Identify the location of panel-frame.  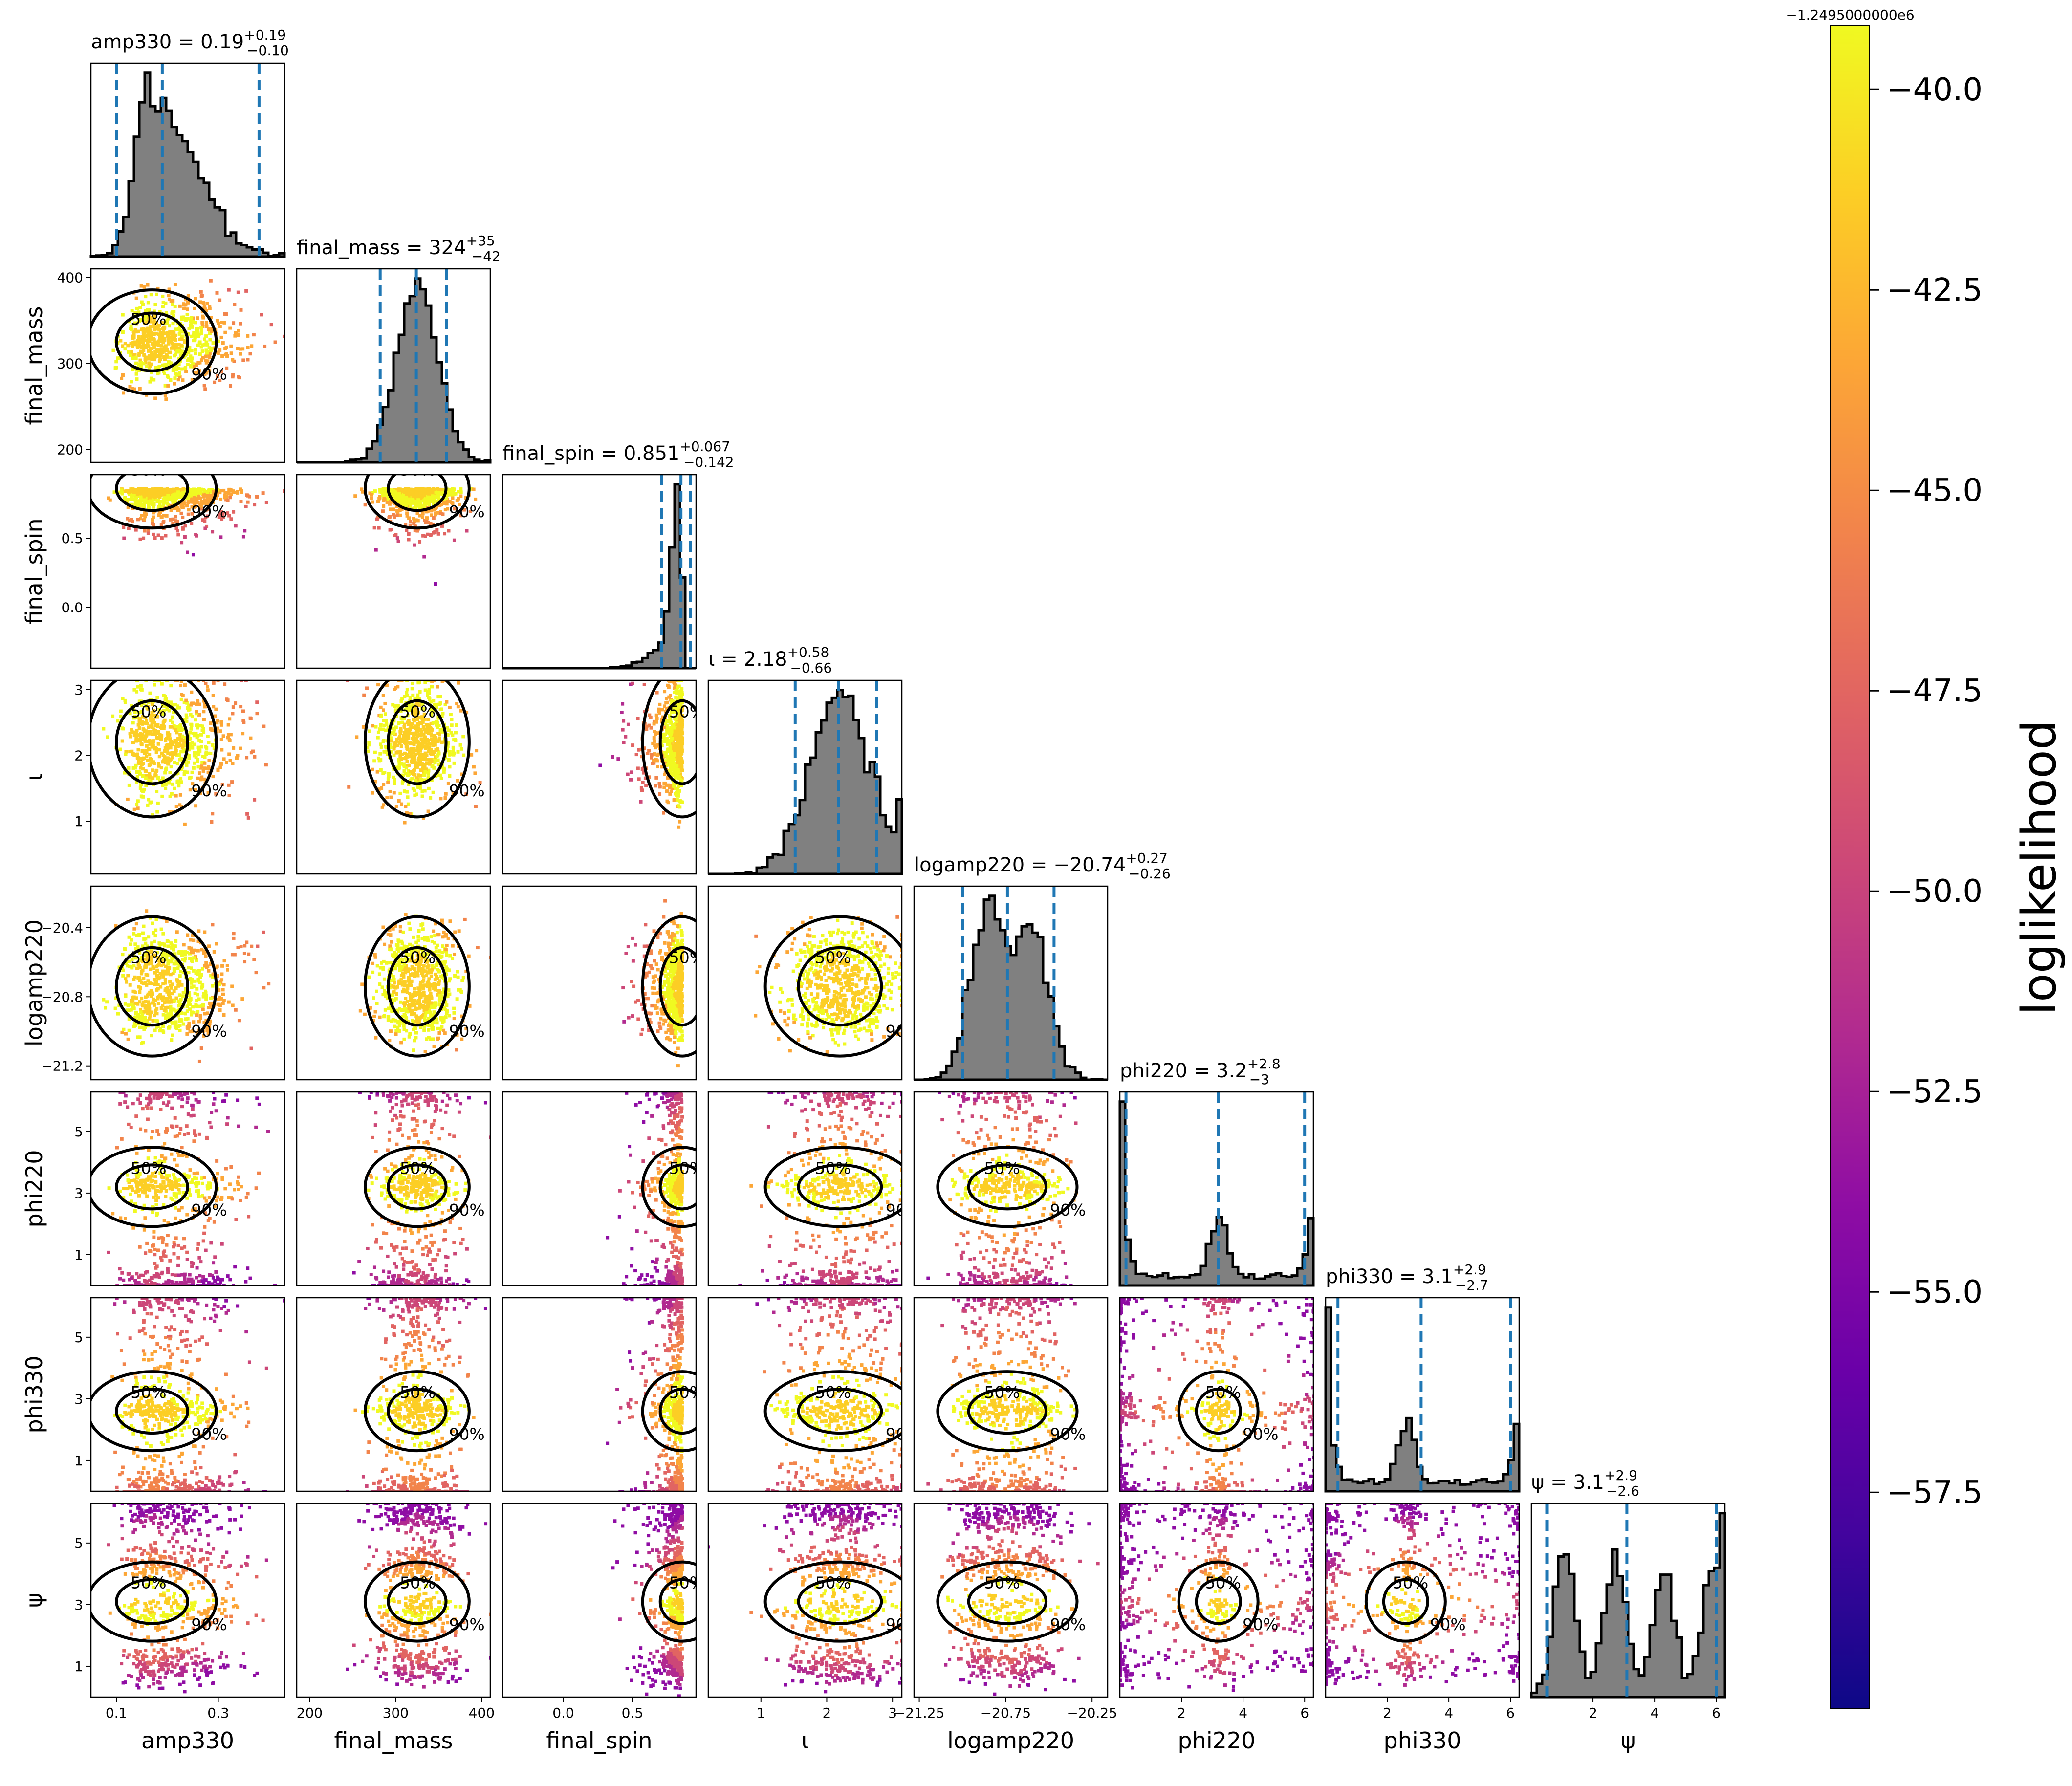
(187, 777).